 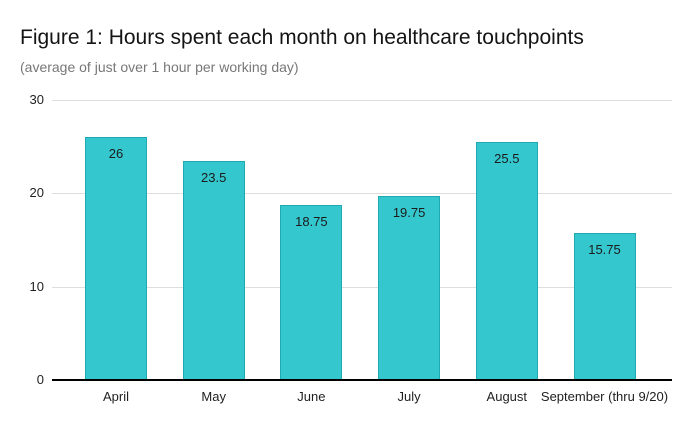 I want to click on x-axis-tick-label: May, so click(x=213, y=396).